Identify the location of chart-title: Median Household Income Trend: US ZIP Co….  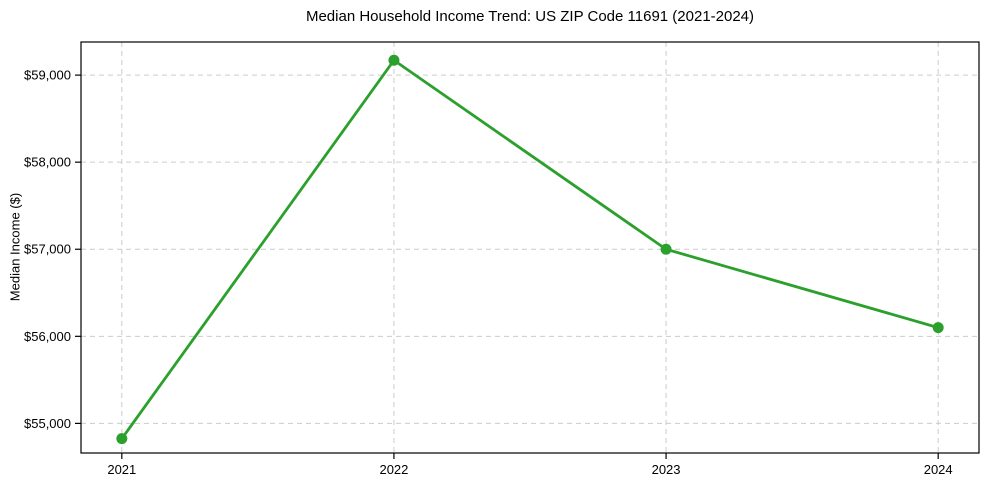
(530, 16).